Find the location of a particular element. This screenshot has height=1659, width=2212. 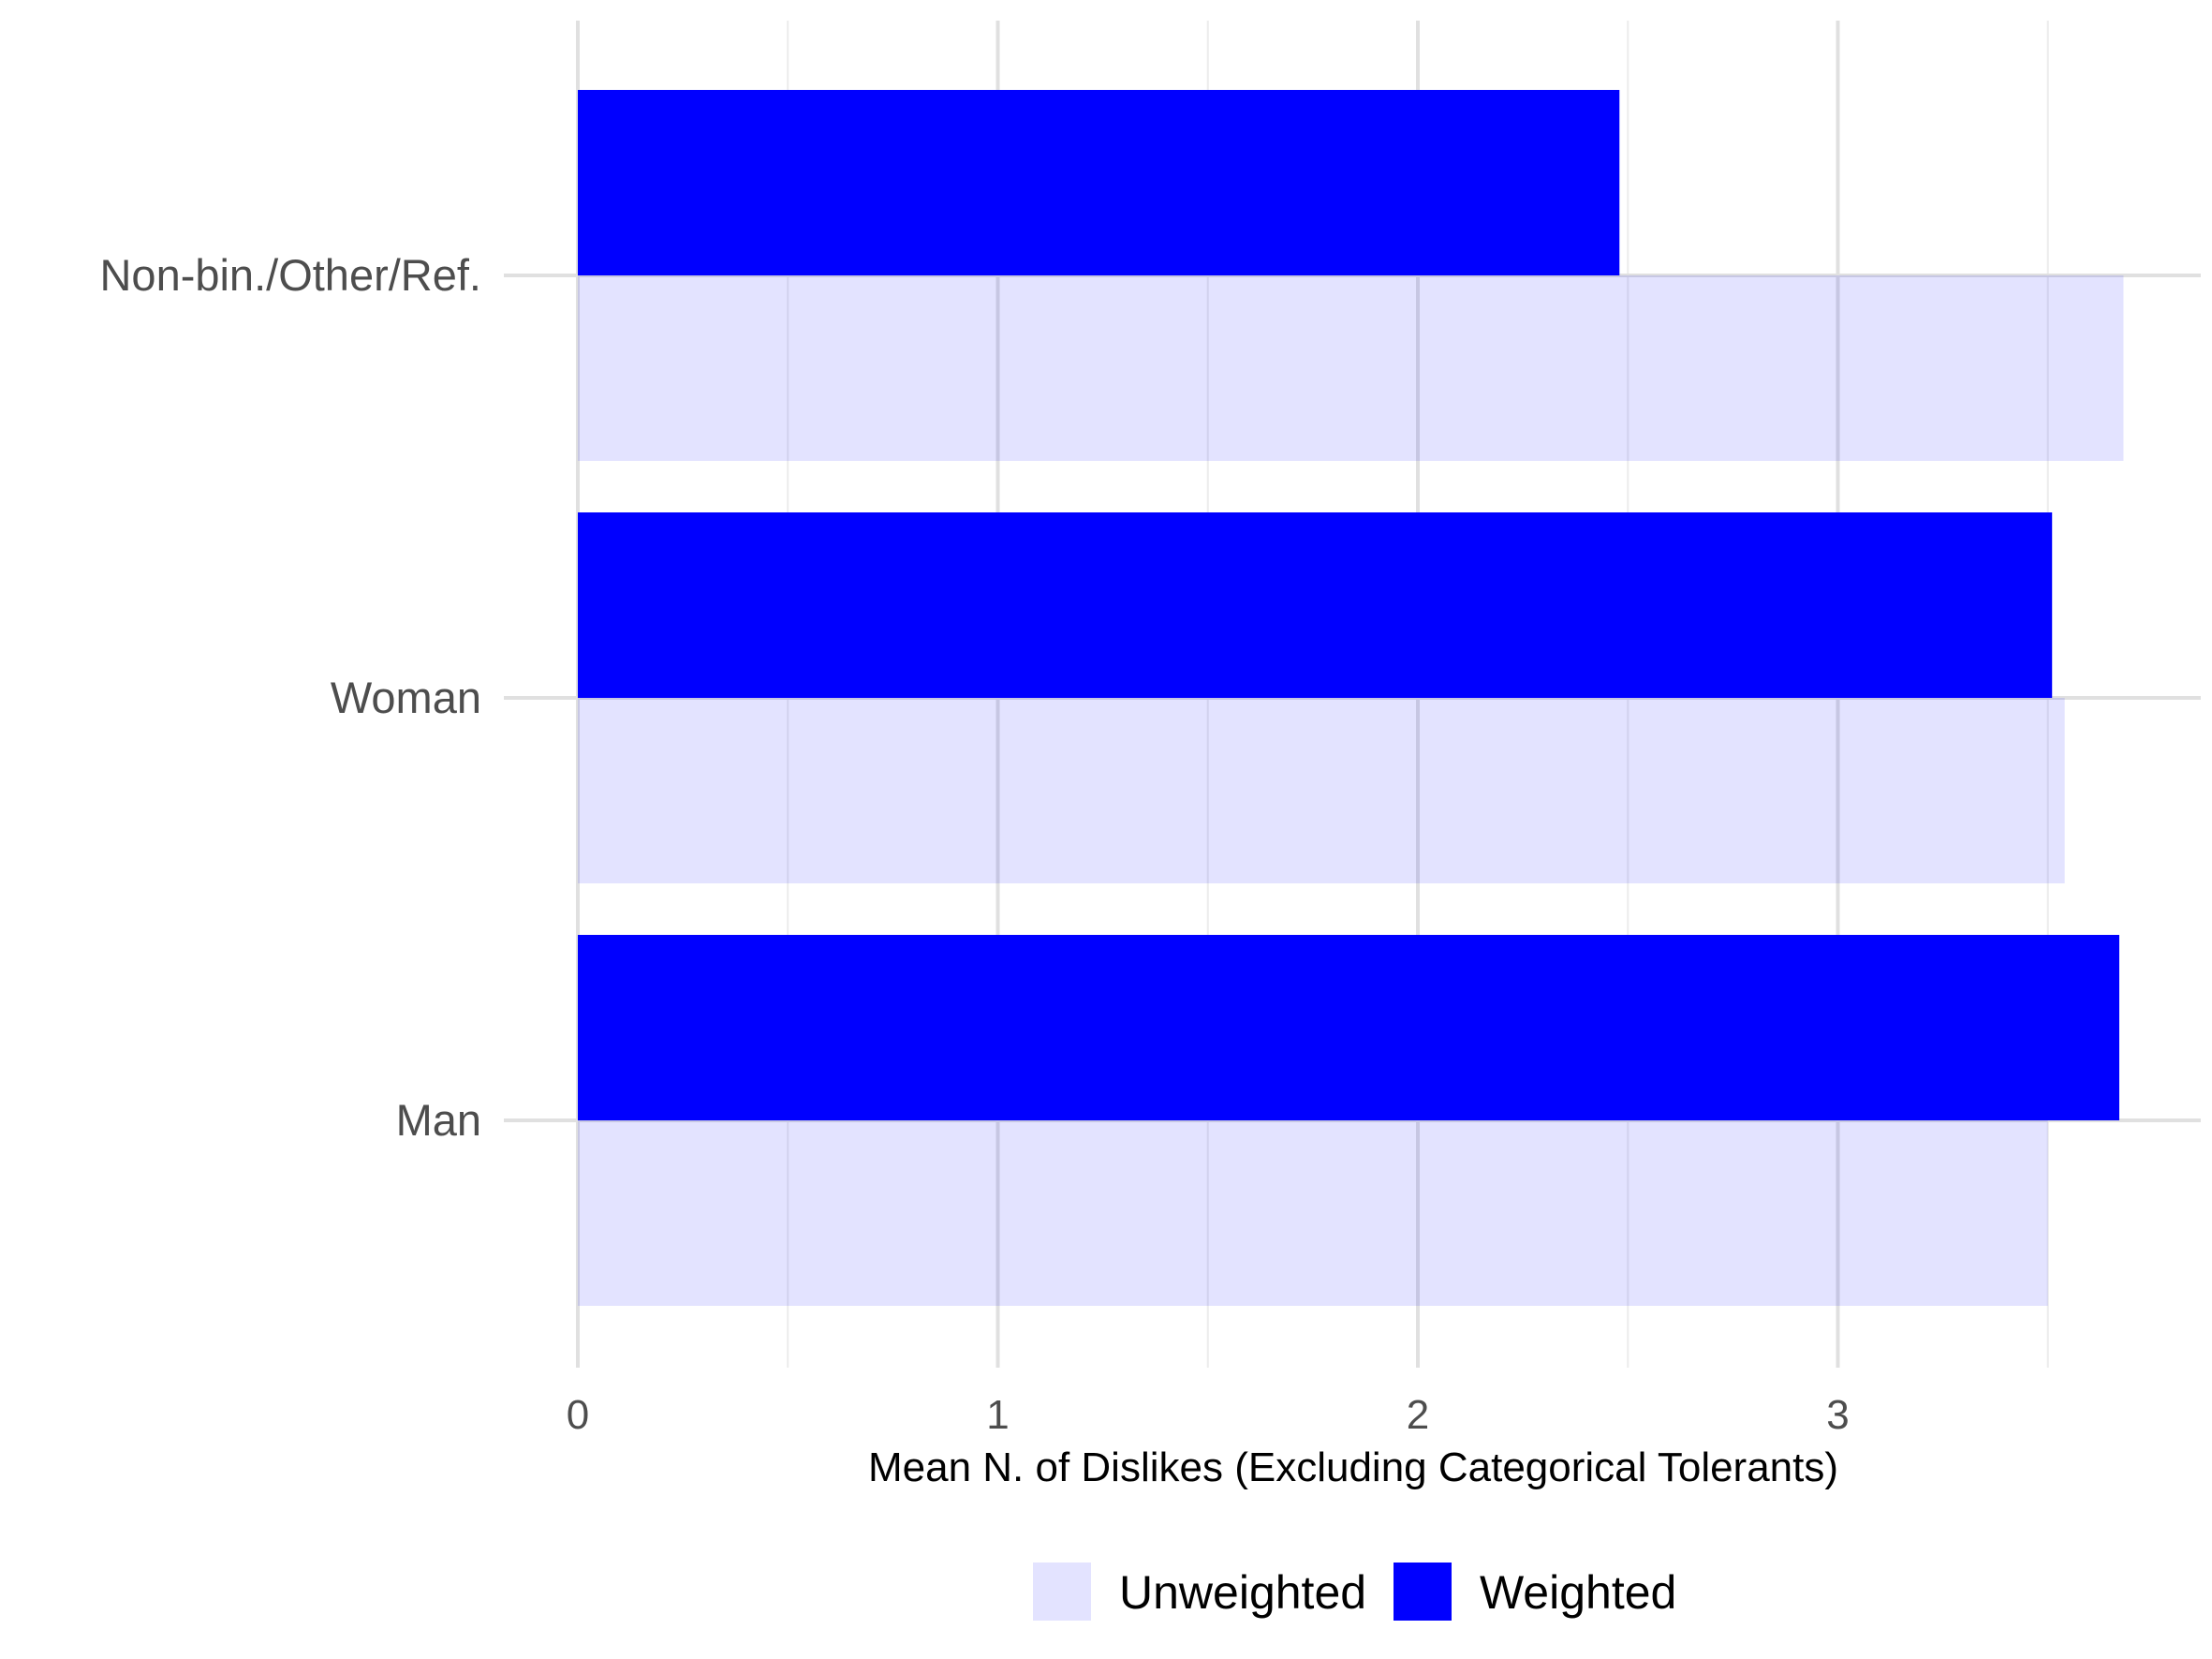

x-axis-ticks: 0 1 2 3 is located at coordinates (1208, 1415).